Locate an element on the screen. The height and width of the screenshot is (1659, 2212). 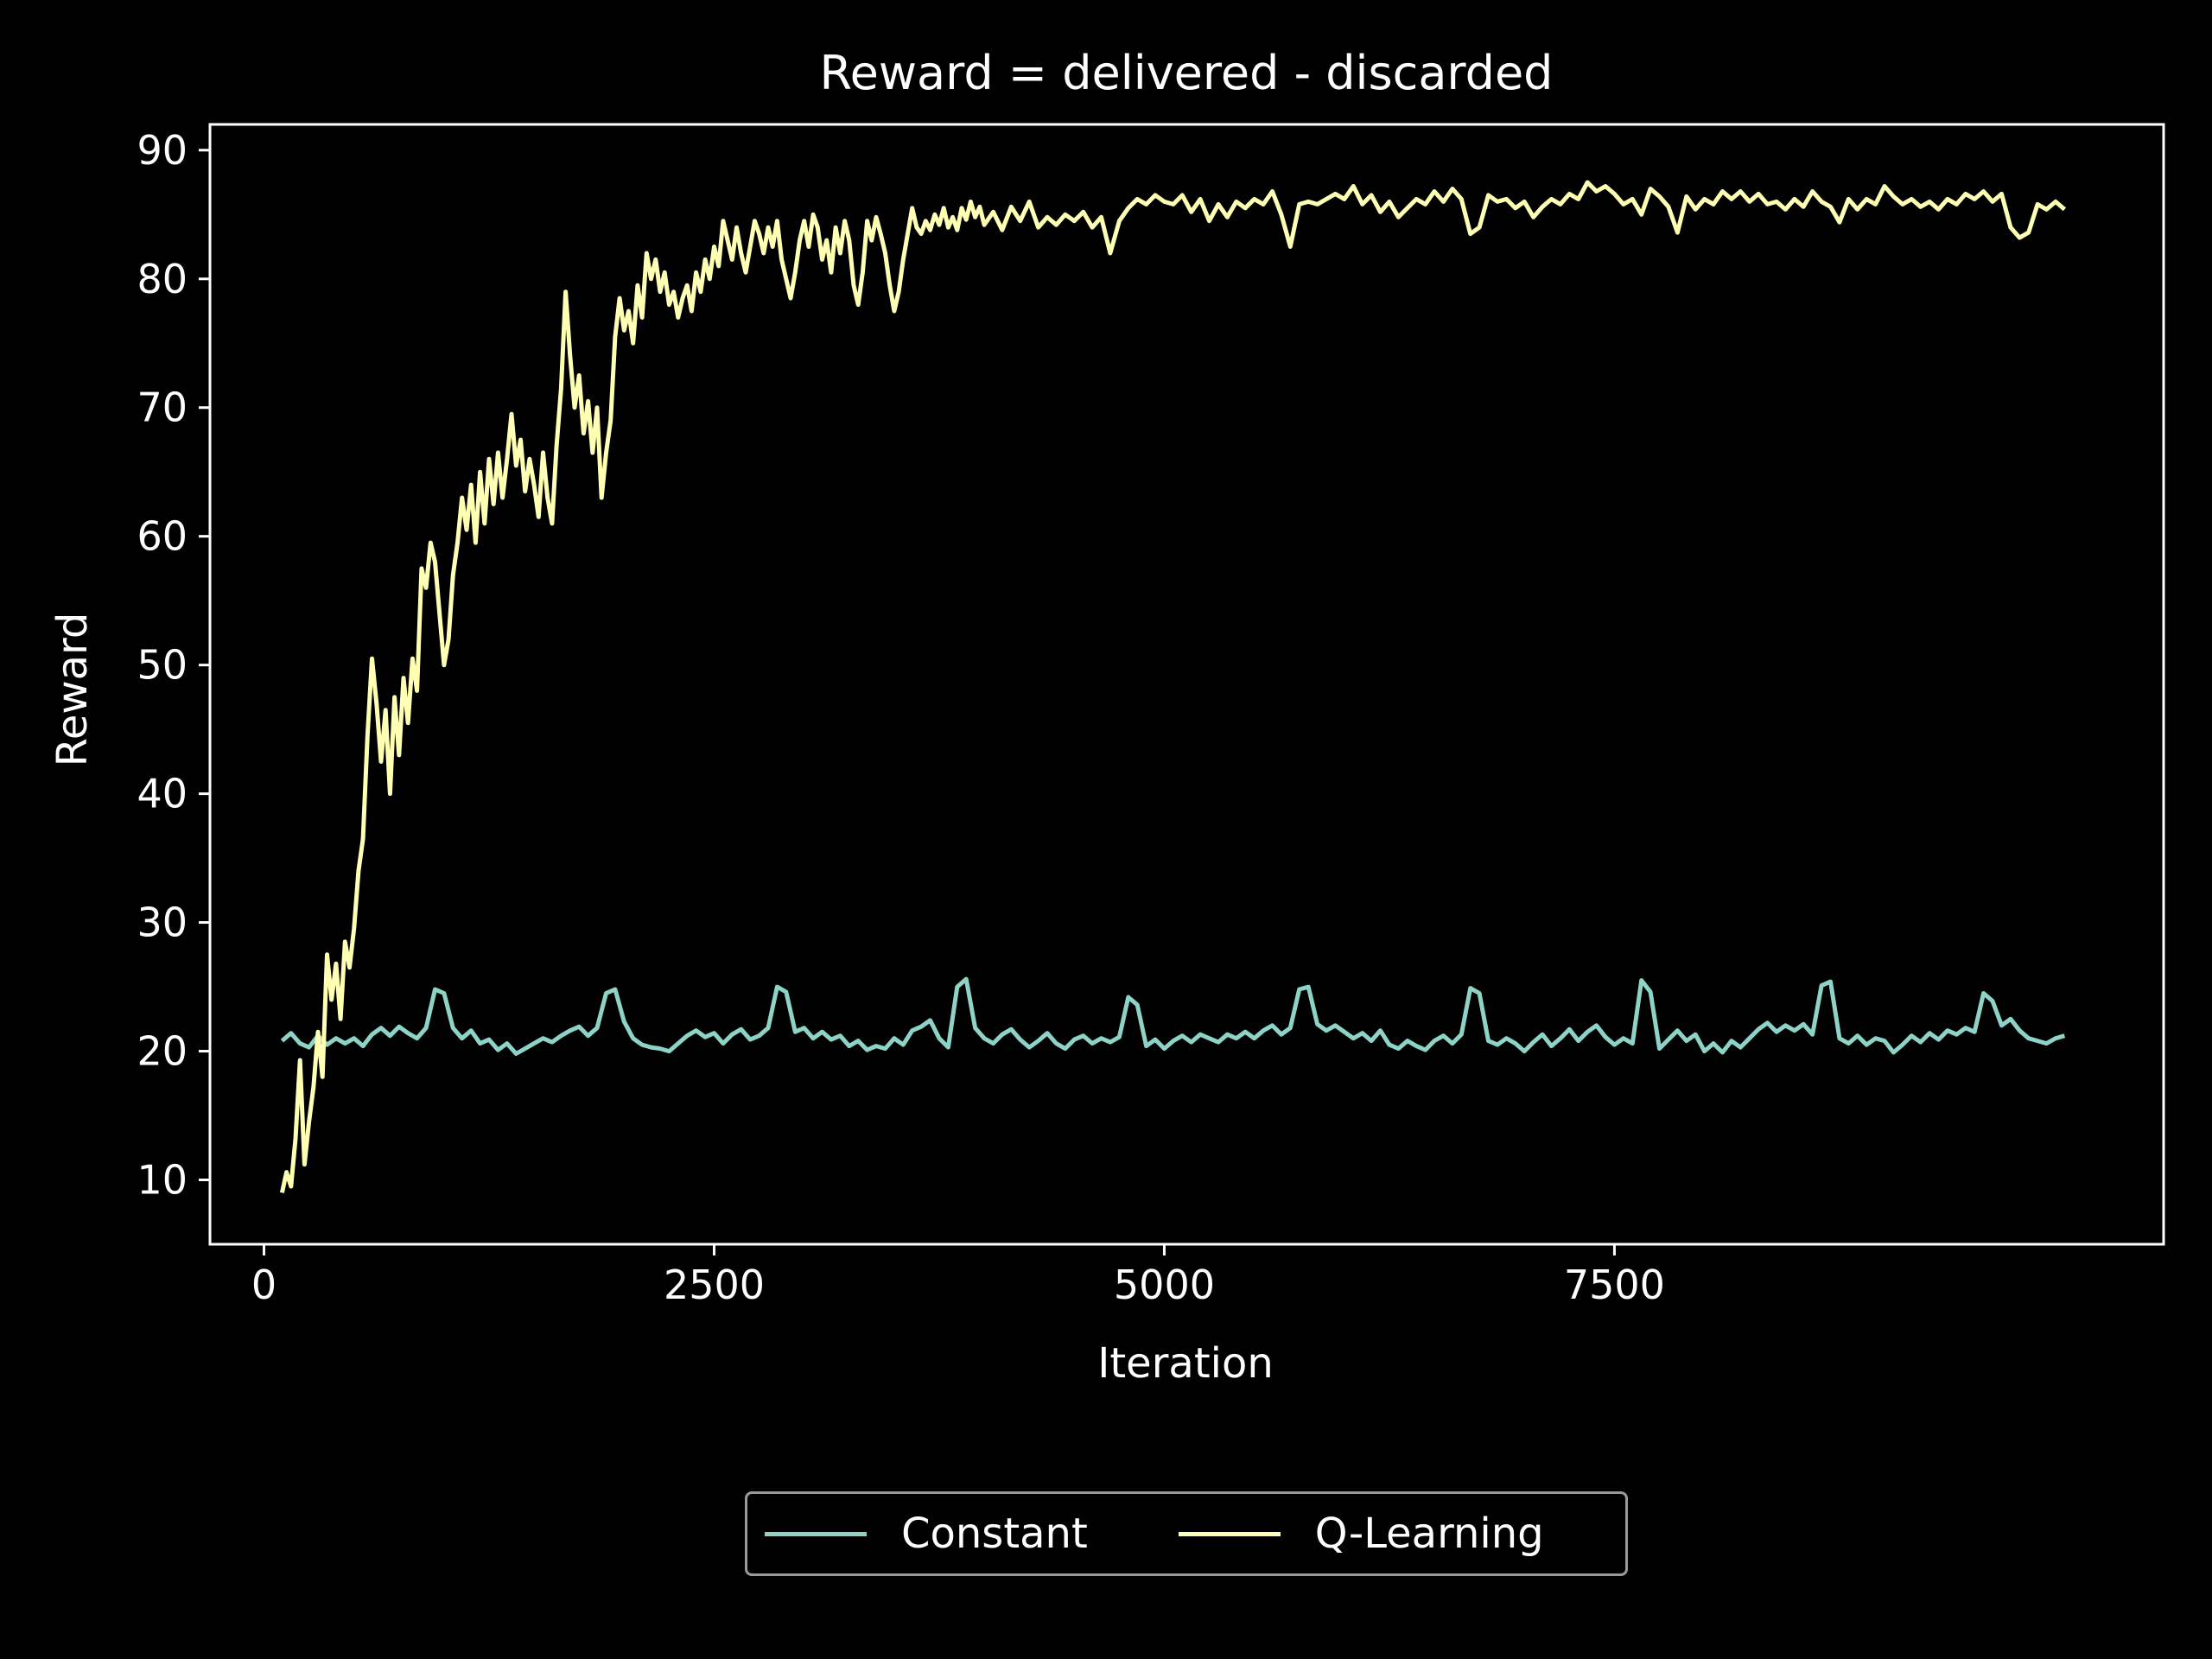
x-tick-label: 7500 is located at coordinates (1614, 1285).